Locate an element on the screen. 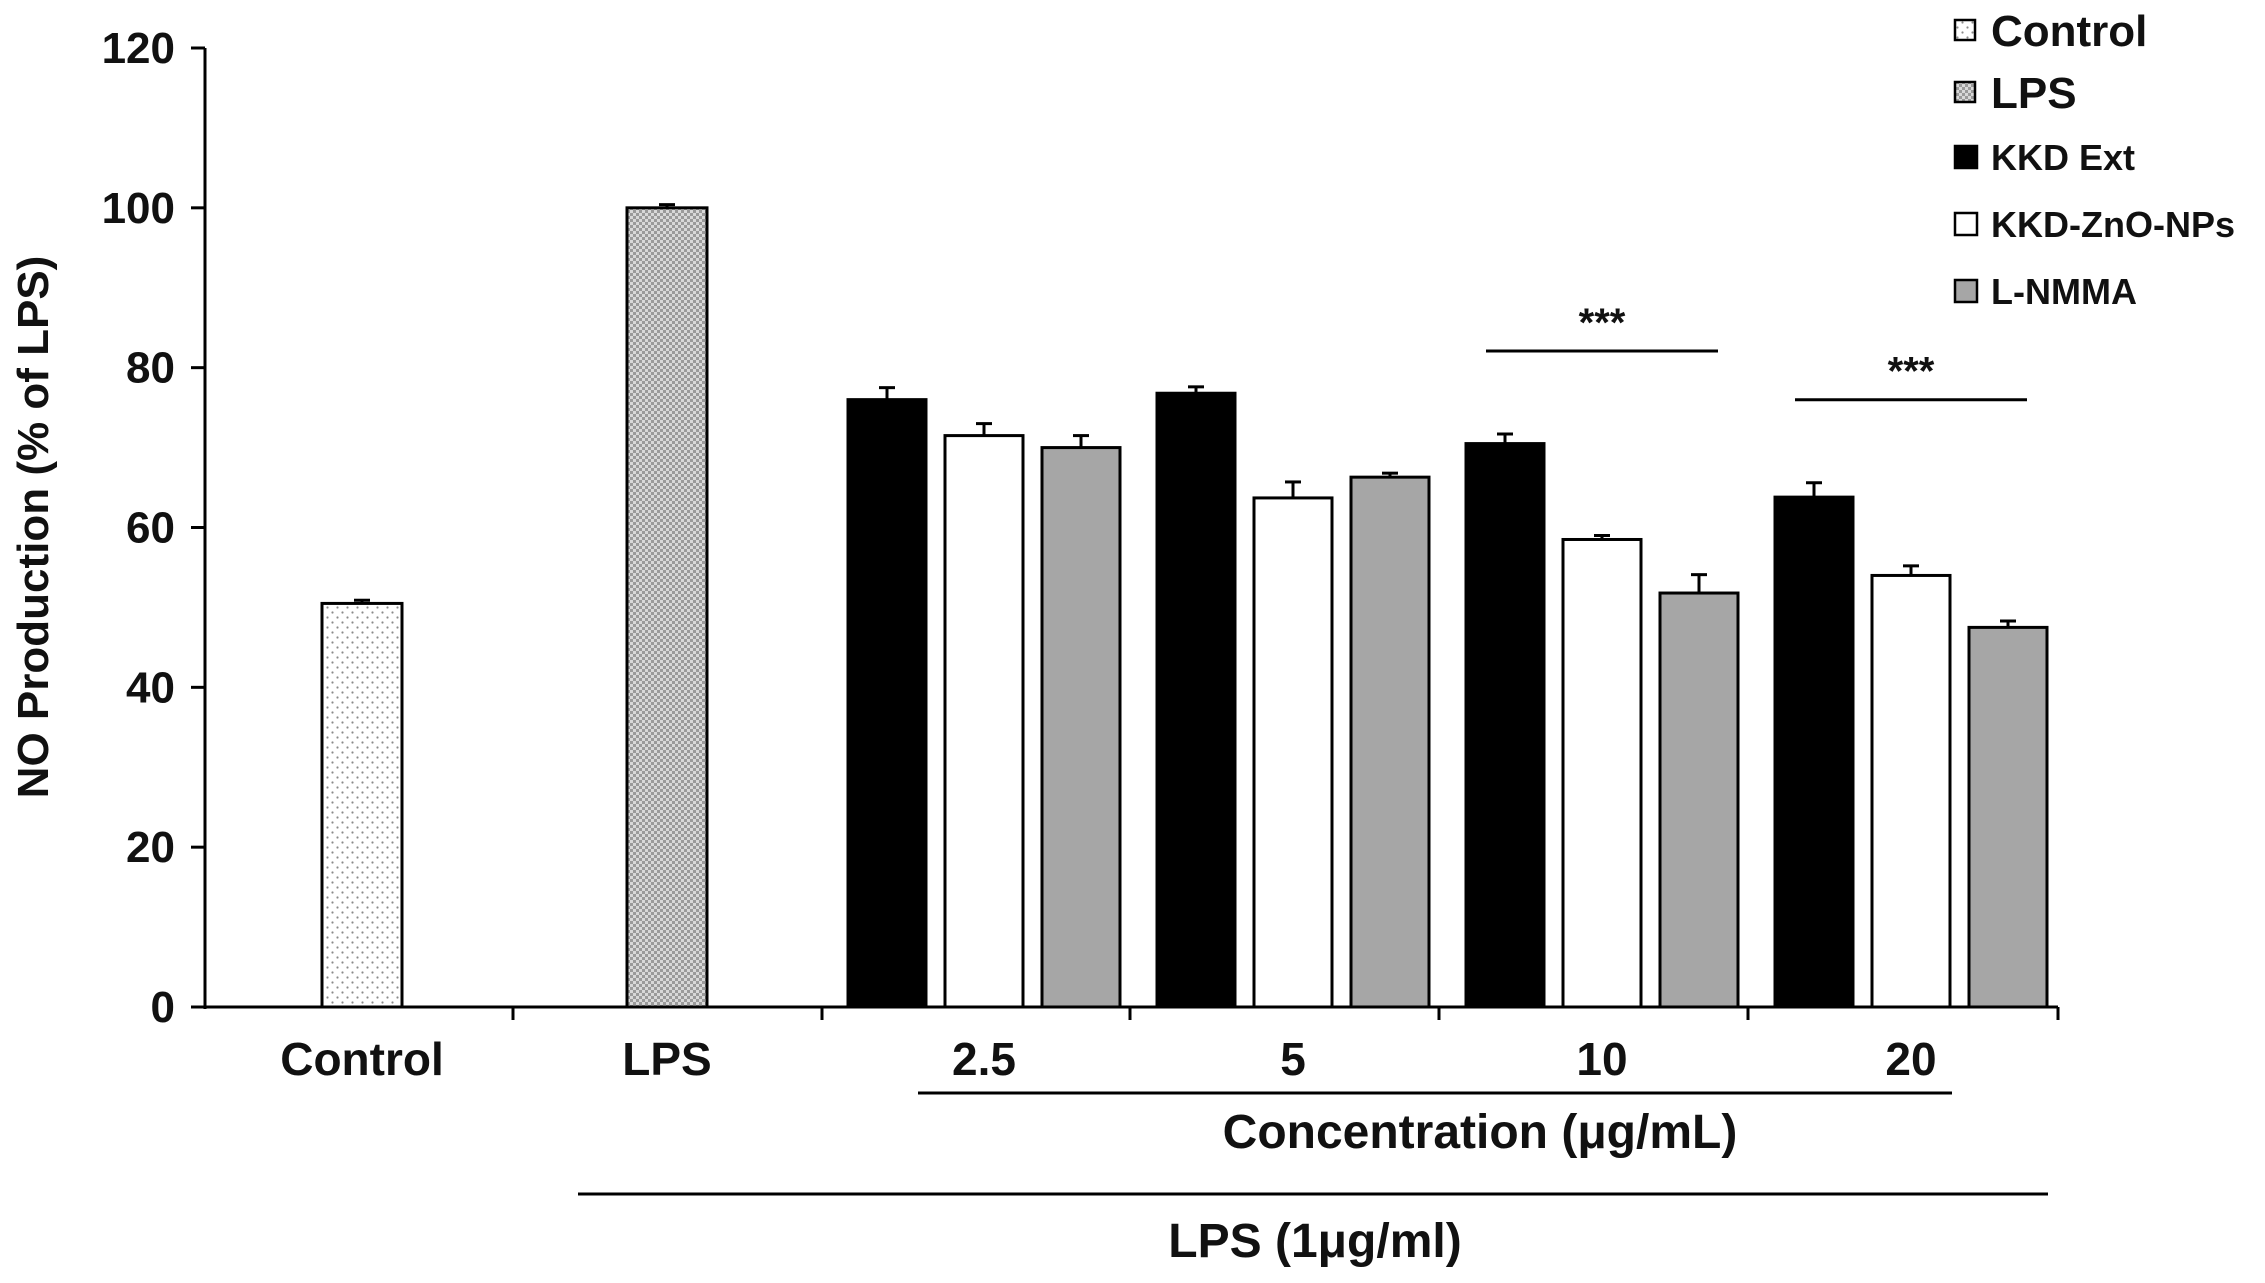  x-tick-label-10: 10 is located at coordinates (1601, 1059).